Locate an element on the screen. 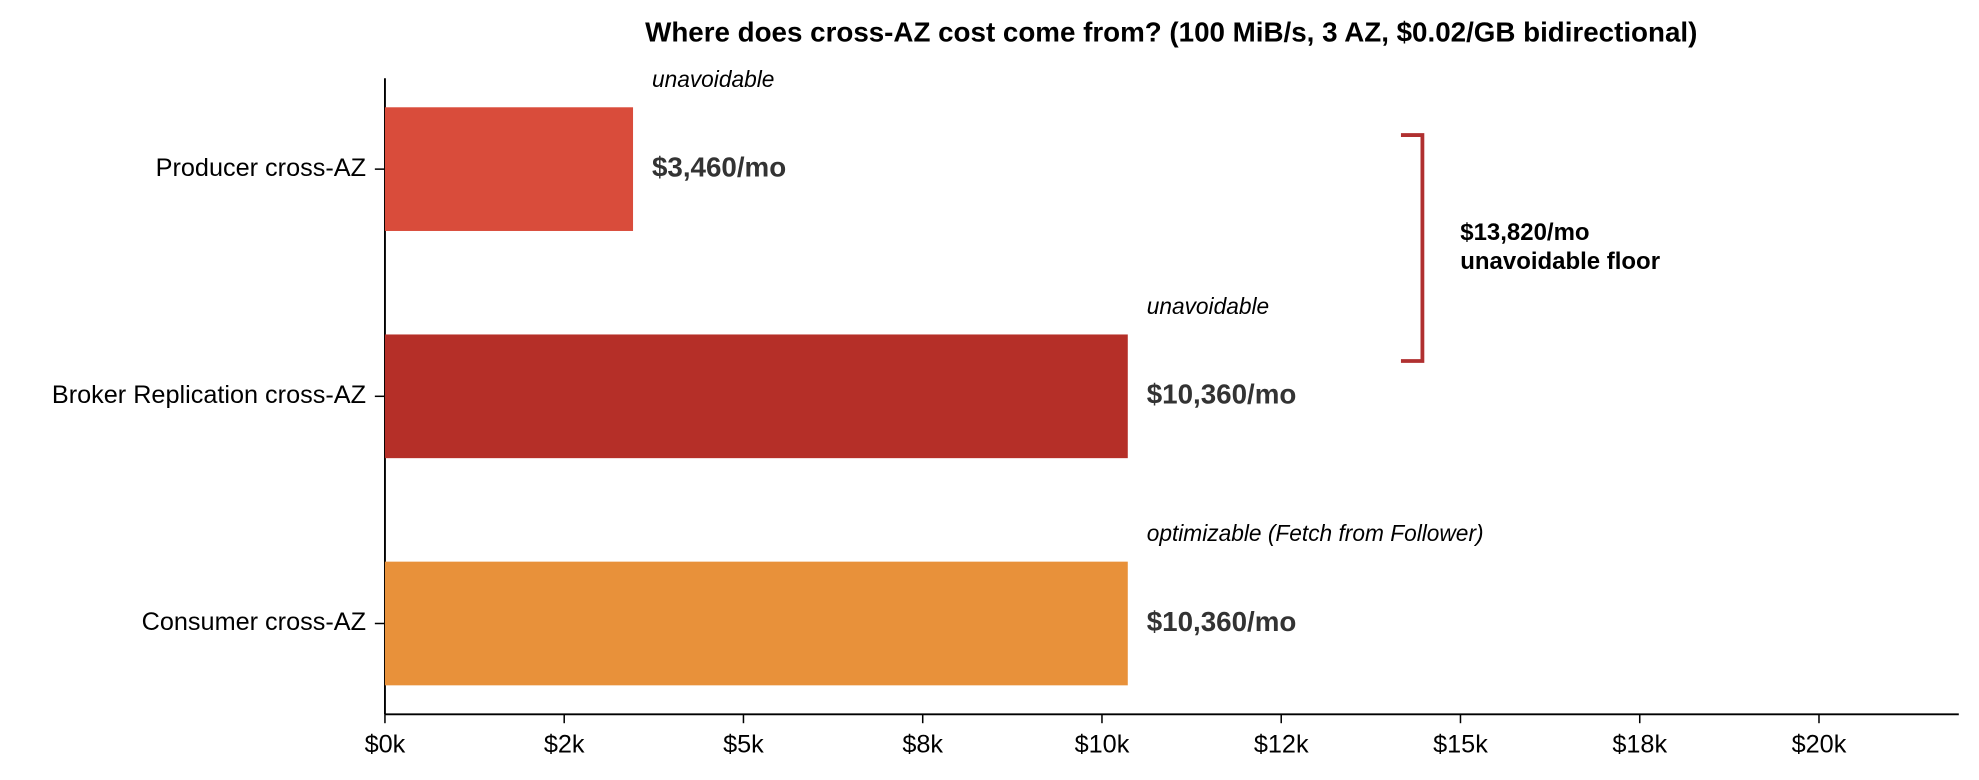  x-tick-label: $12k is located at coordinates (1281, 745).